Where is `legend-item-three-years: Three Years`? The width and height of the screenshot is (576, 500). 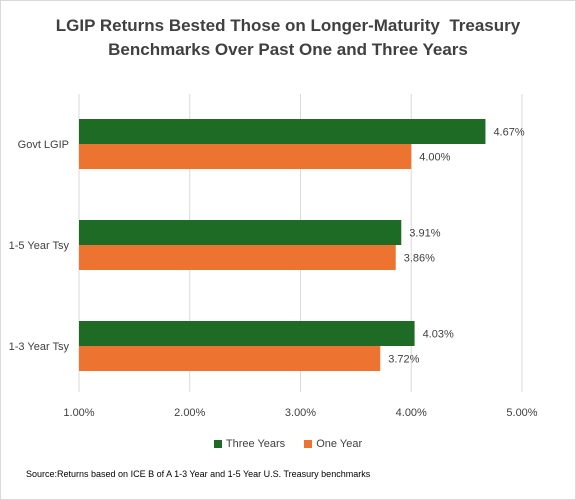 legend-item-three-years: Three Years is located at coordinates (249, 444).